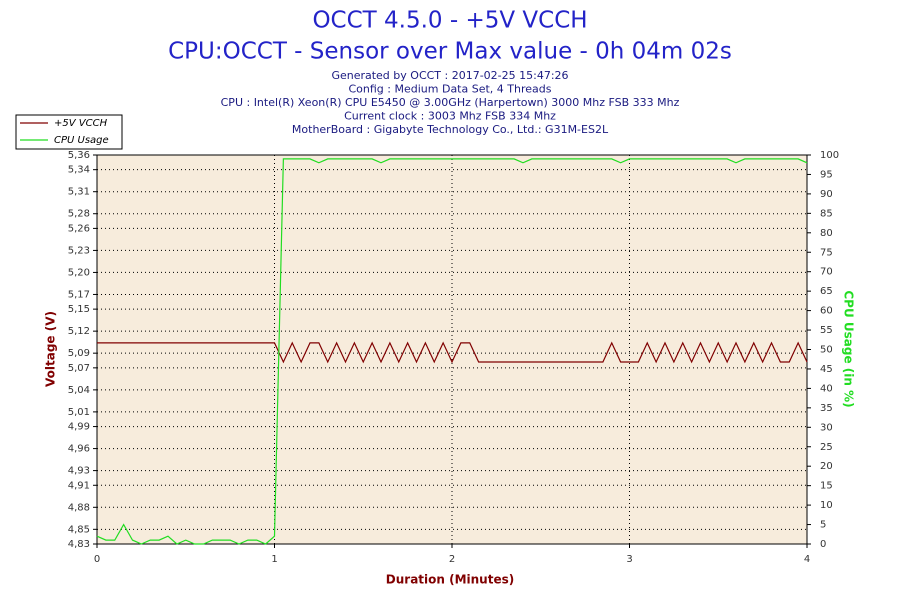  What do you see at coordinates (79, 155) in the screenshot?
I see `y-tick-label: 5,36` at bounding box center [79, 155].